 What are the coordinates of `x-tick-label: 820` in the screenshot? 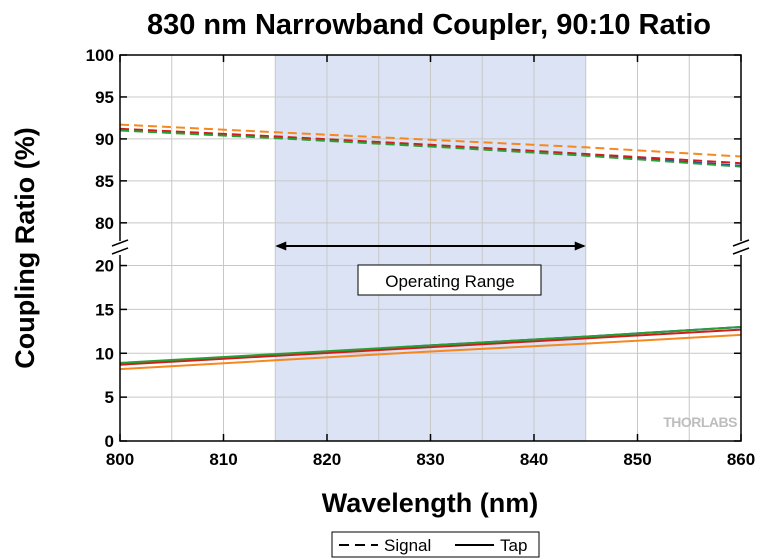 It's located at (327, 459).